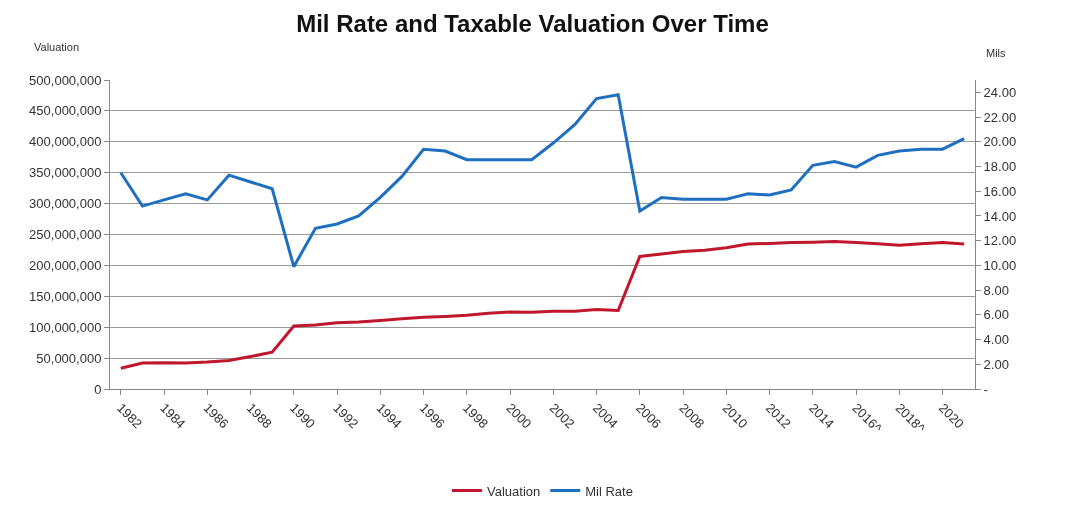 The height and width of the screenshot is (518, 1065). What do you see at coordinates (65, 173) in the screenshot?
I see `y-tick-label: 350,000,000` at bounding box center [65, 173].